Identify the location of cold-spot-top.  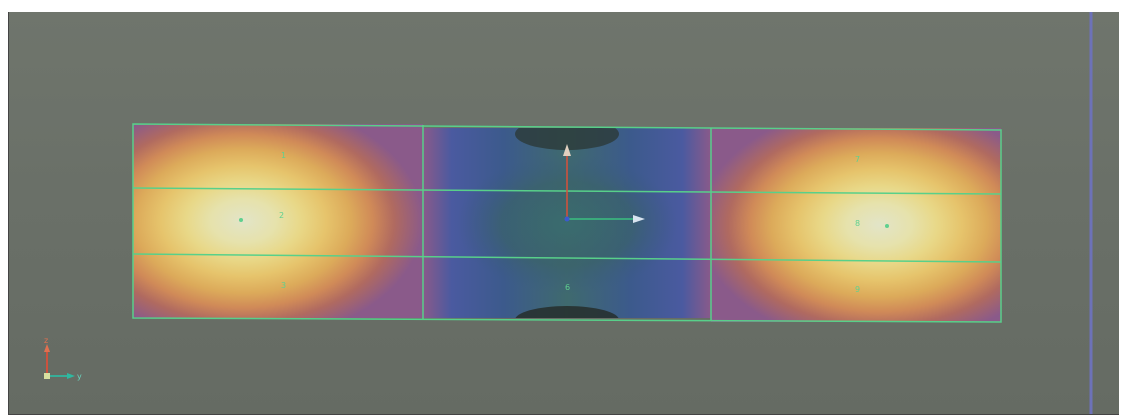
(567, 139).